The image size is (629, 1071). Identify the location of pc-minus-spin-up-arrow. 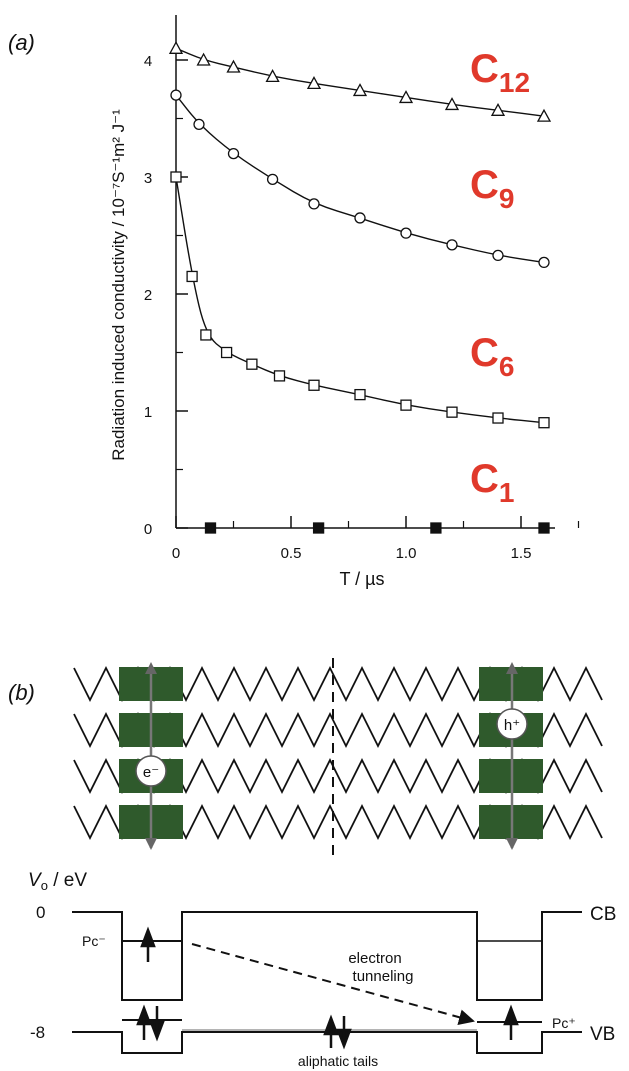
(148, 944).